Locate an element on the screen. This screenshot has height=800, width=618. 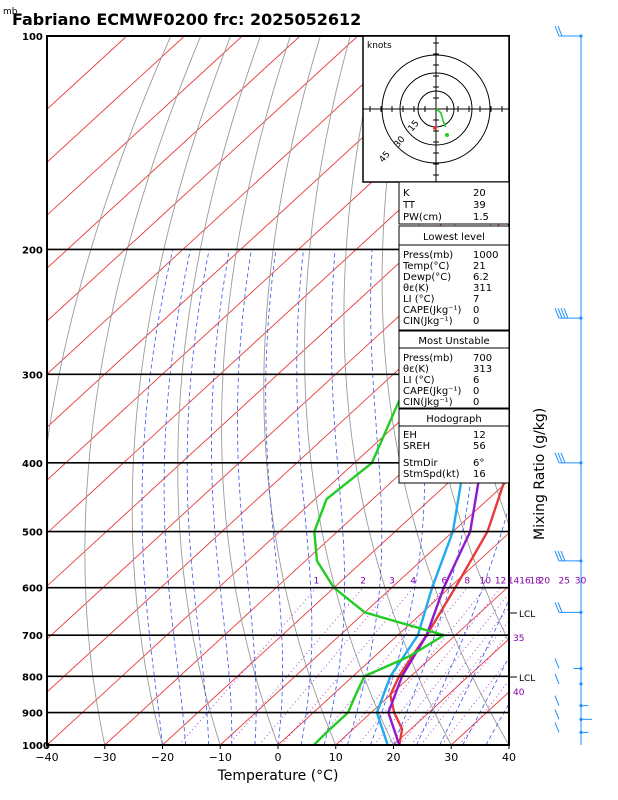
mixing-ratio-label: 6 is located at coordinates (444, 582).